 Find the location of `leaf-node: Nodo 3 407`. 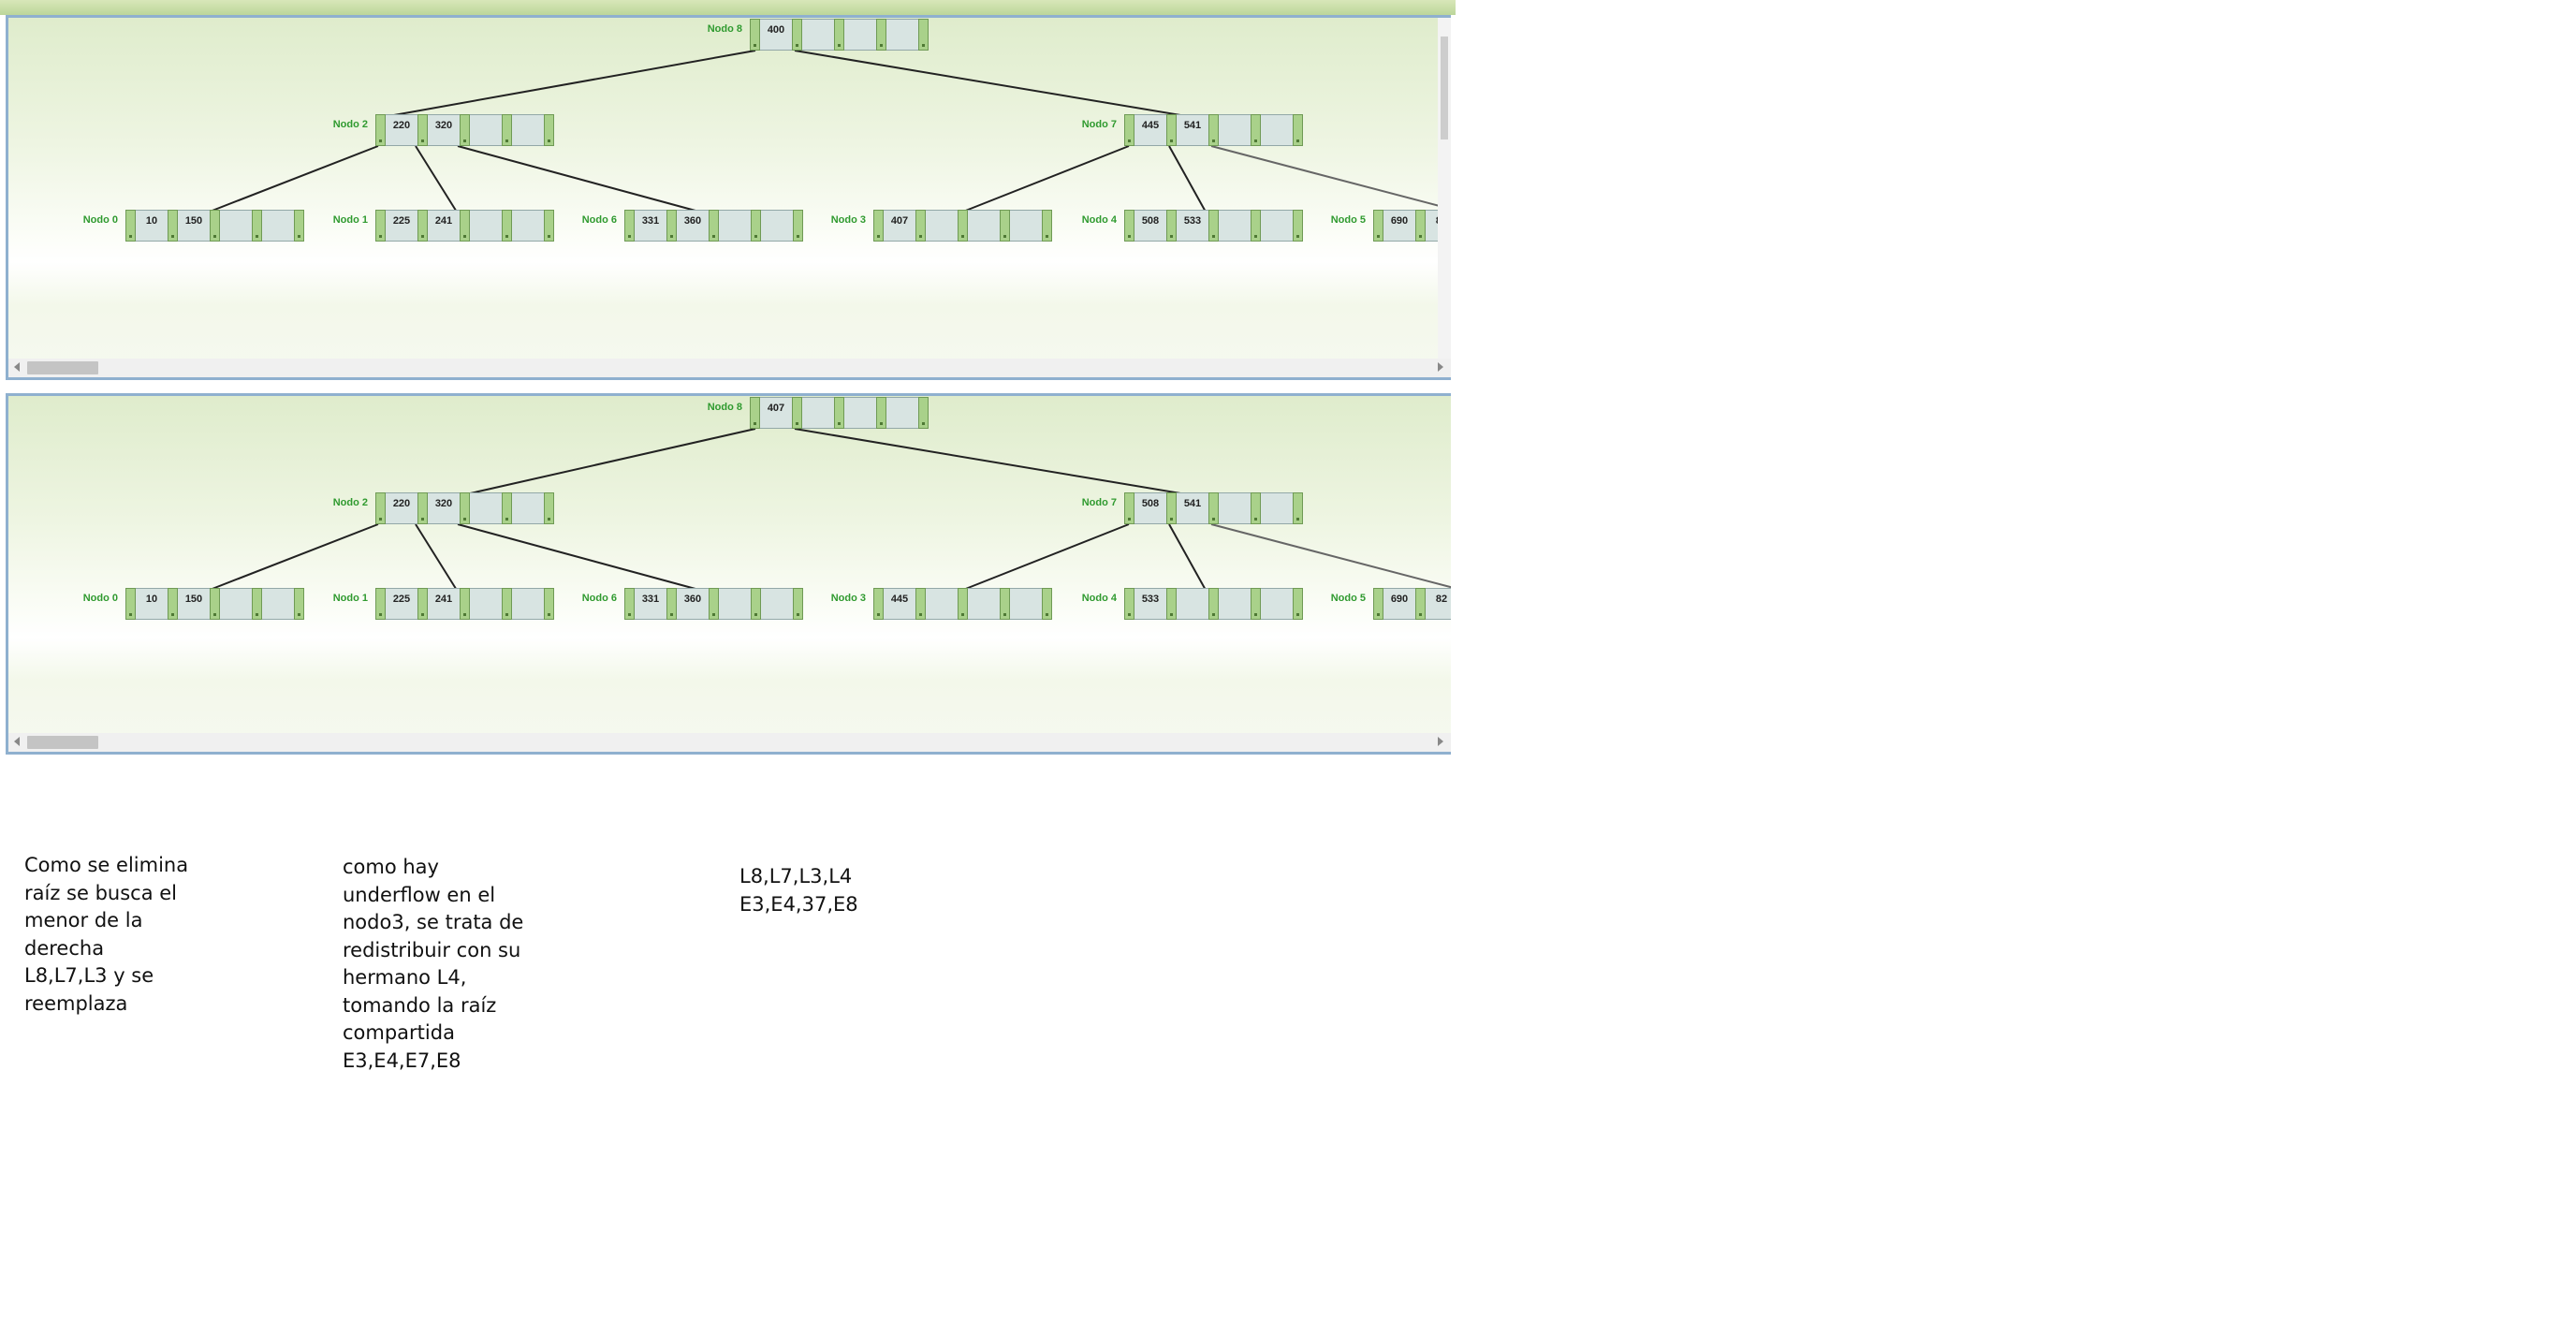

leaf-node: Nodo 3 407 is located at coordinates (941, 226).